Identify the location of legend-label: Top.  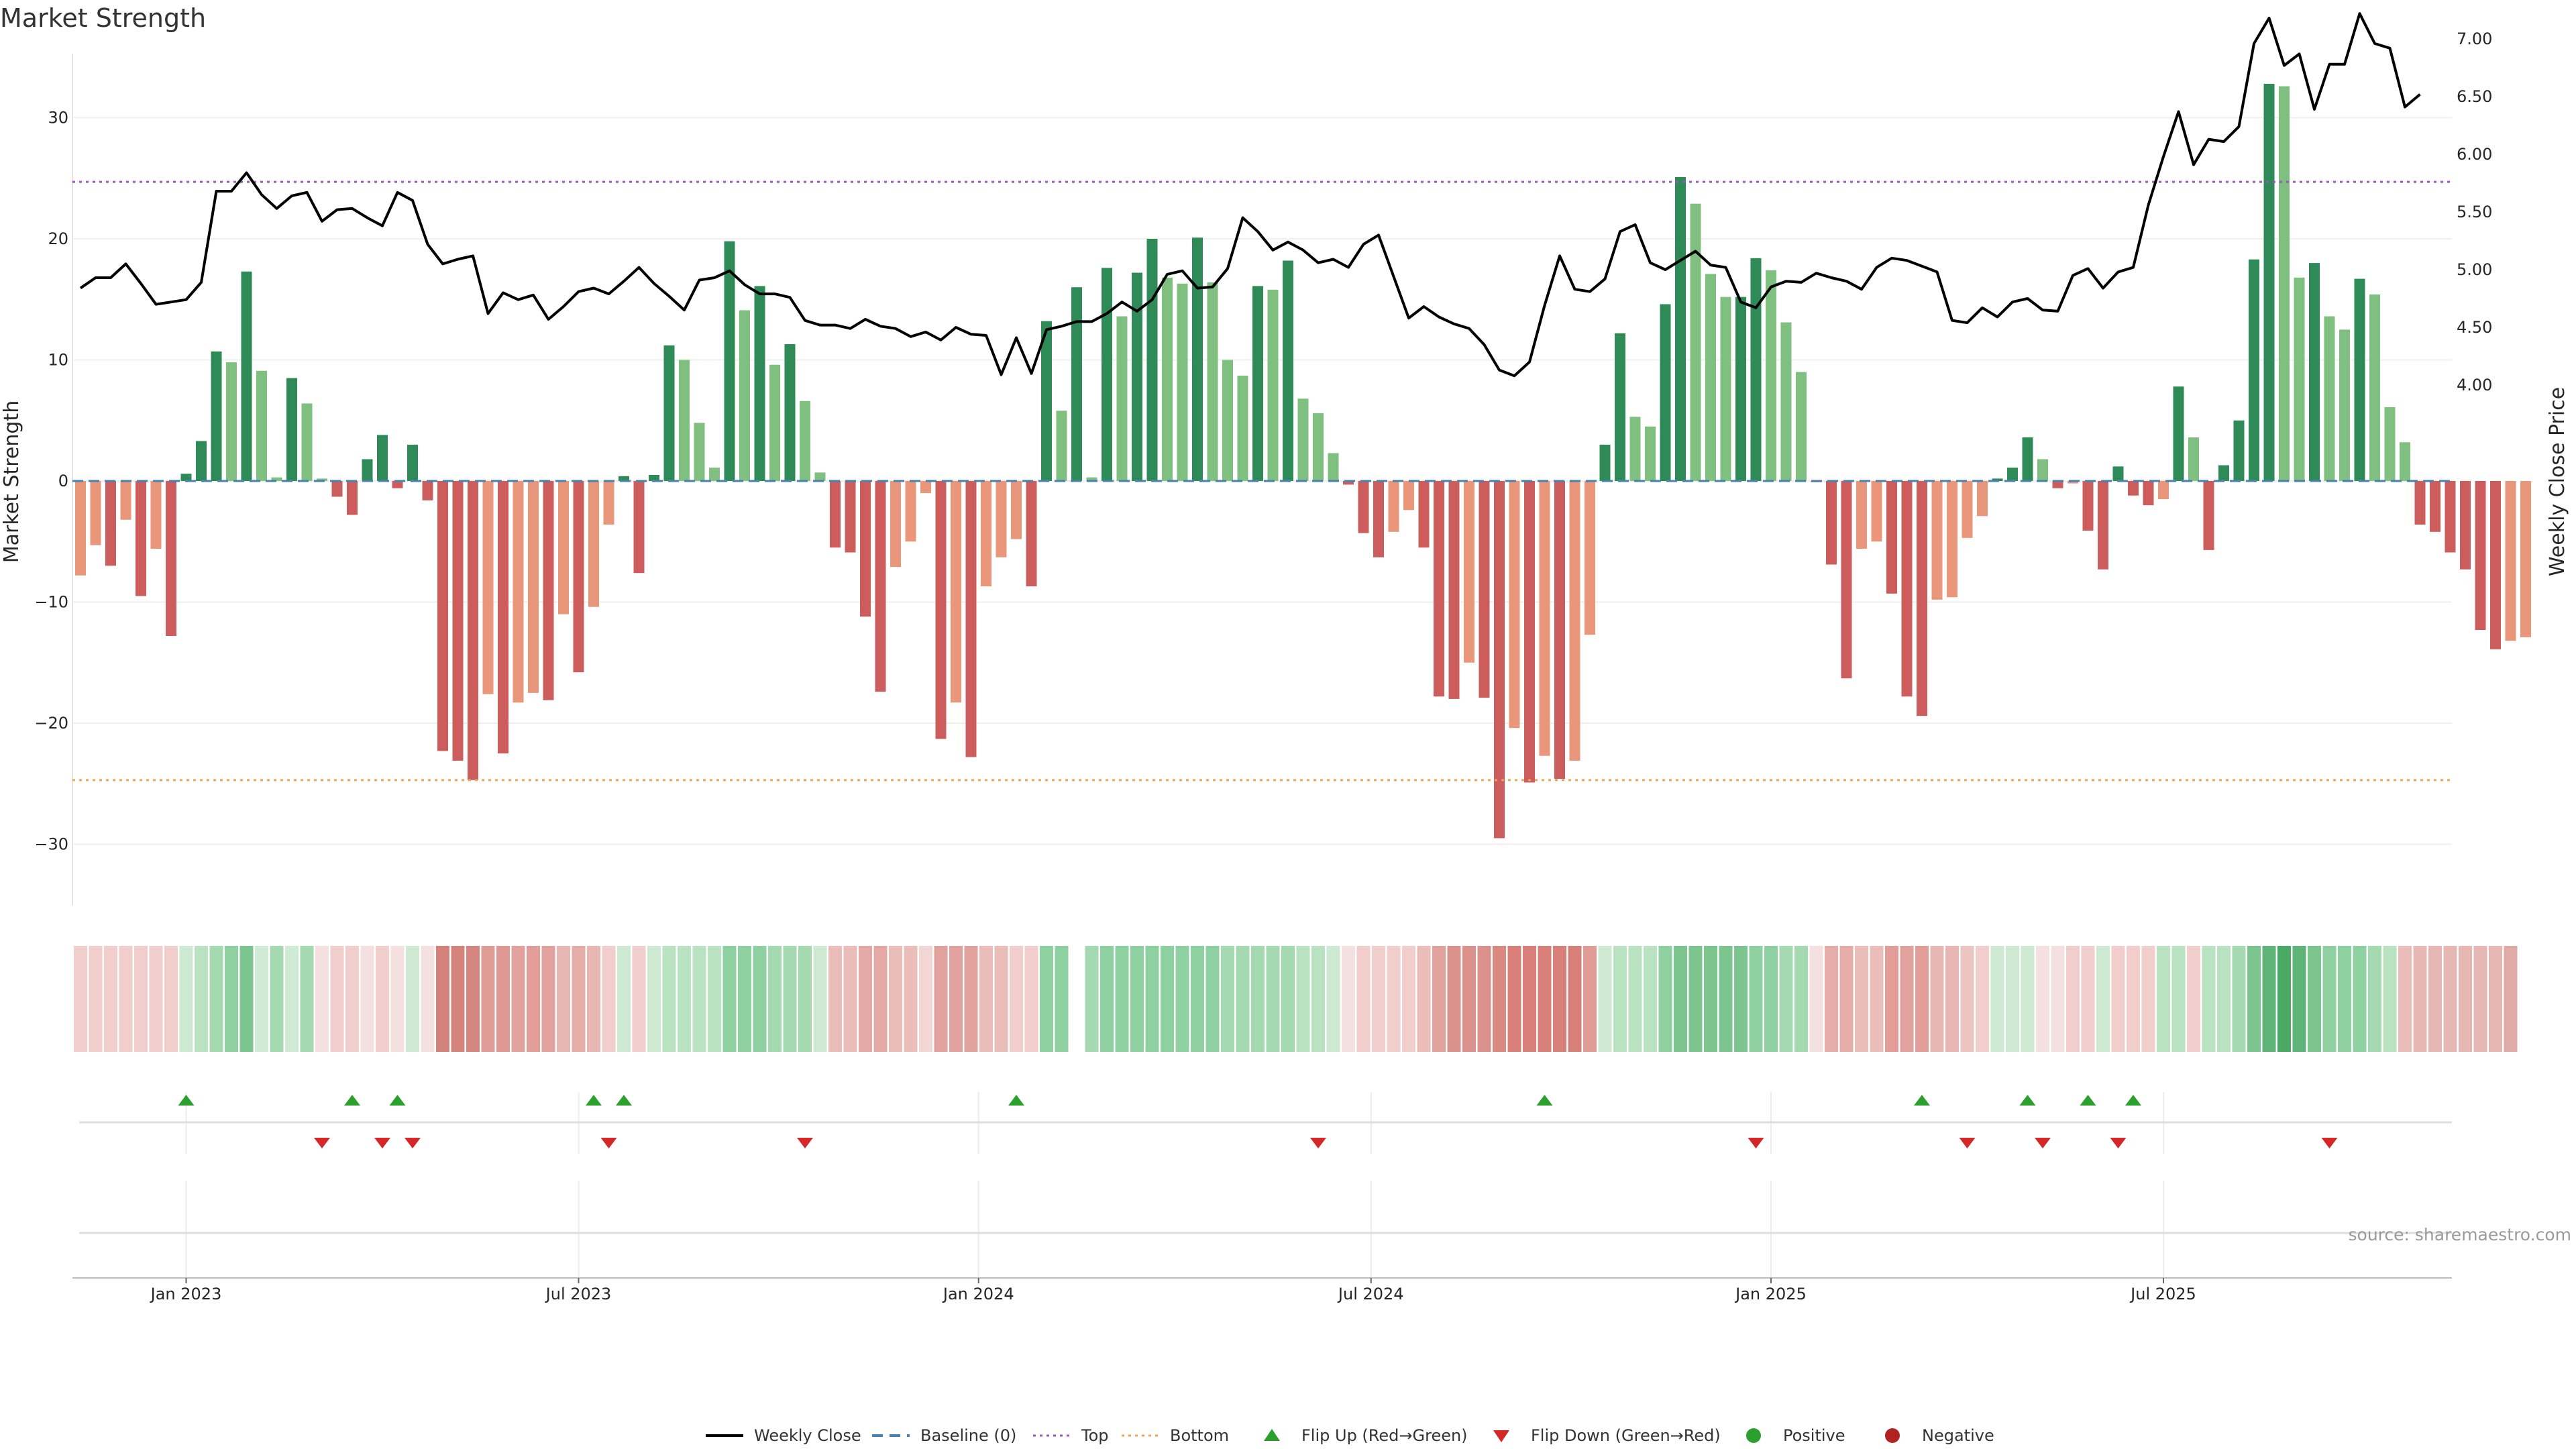
(1095, 1435).